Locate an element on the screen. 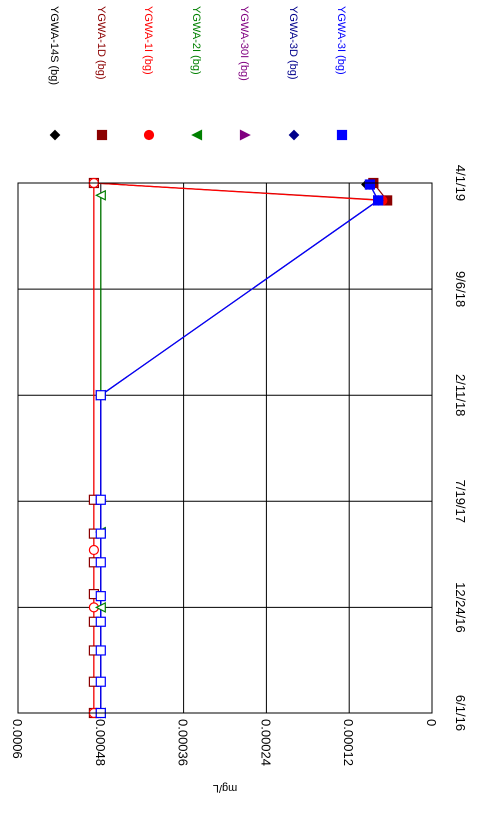 This screenshot has height=831, width=487. legend-label: YGWA-2I (bg) is located at coordinates (196, 40).